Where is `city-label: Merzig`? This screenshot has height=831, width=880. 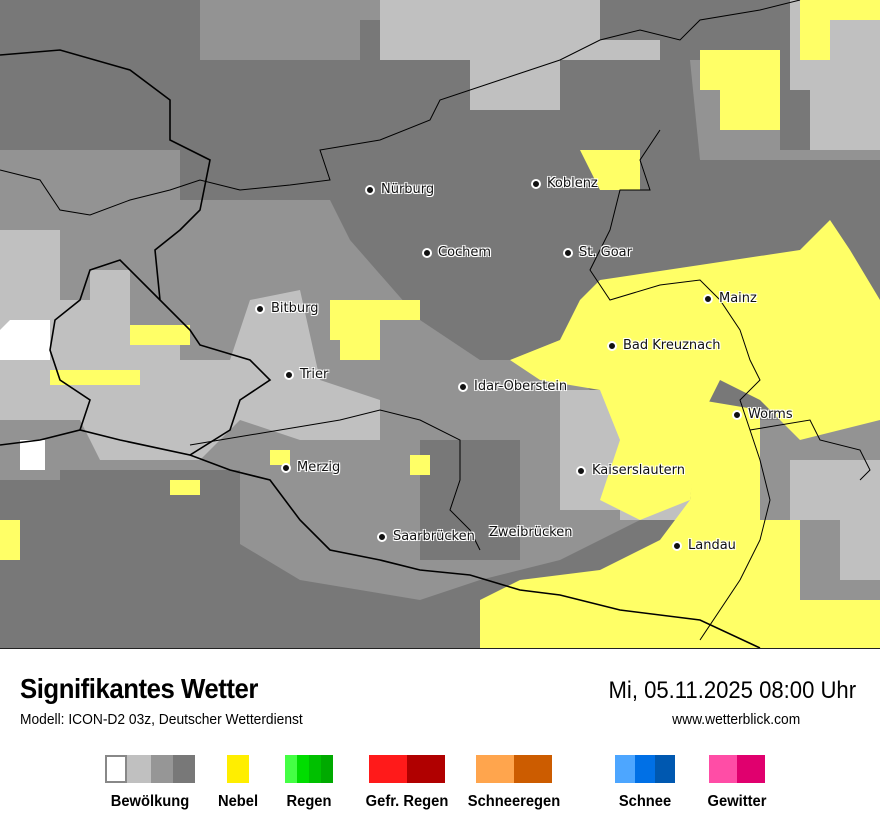 city-label: Merzig is located at coordinates (319, 467).